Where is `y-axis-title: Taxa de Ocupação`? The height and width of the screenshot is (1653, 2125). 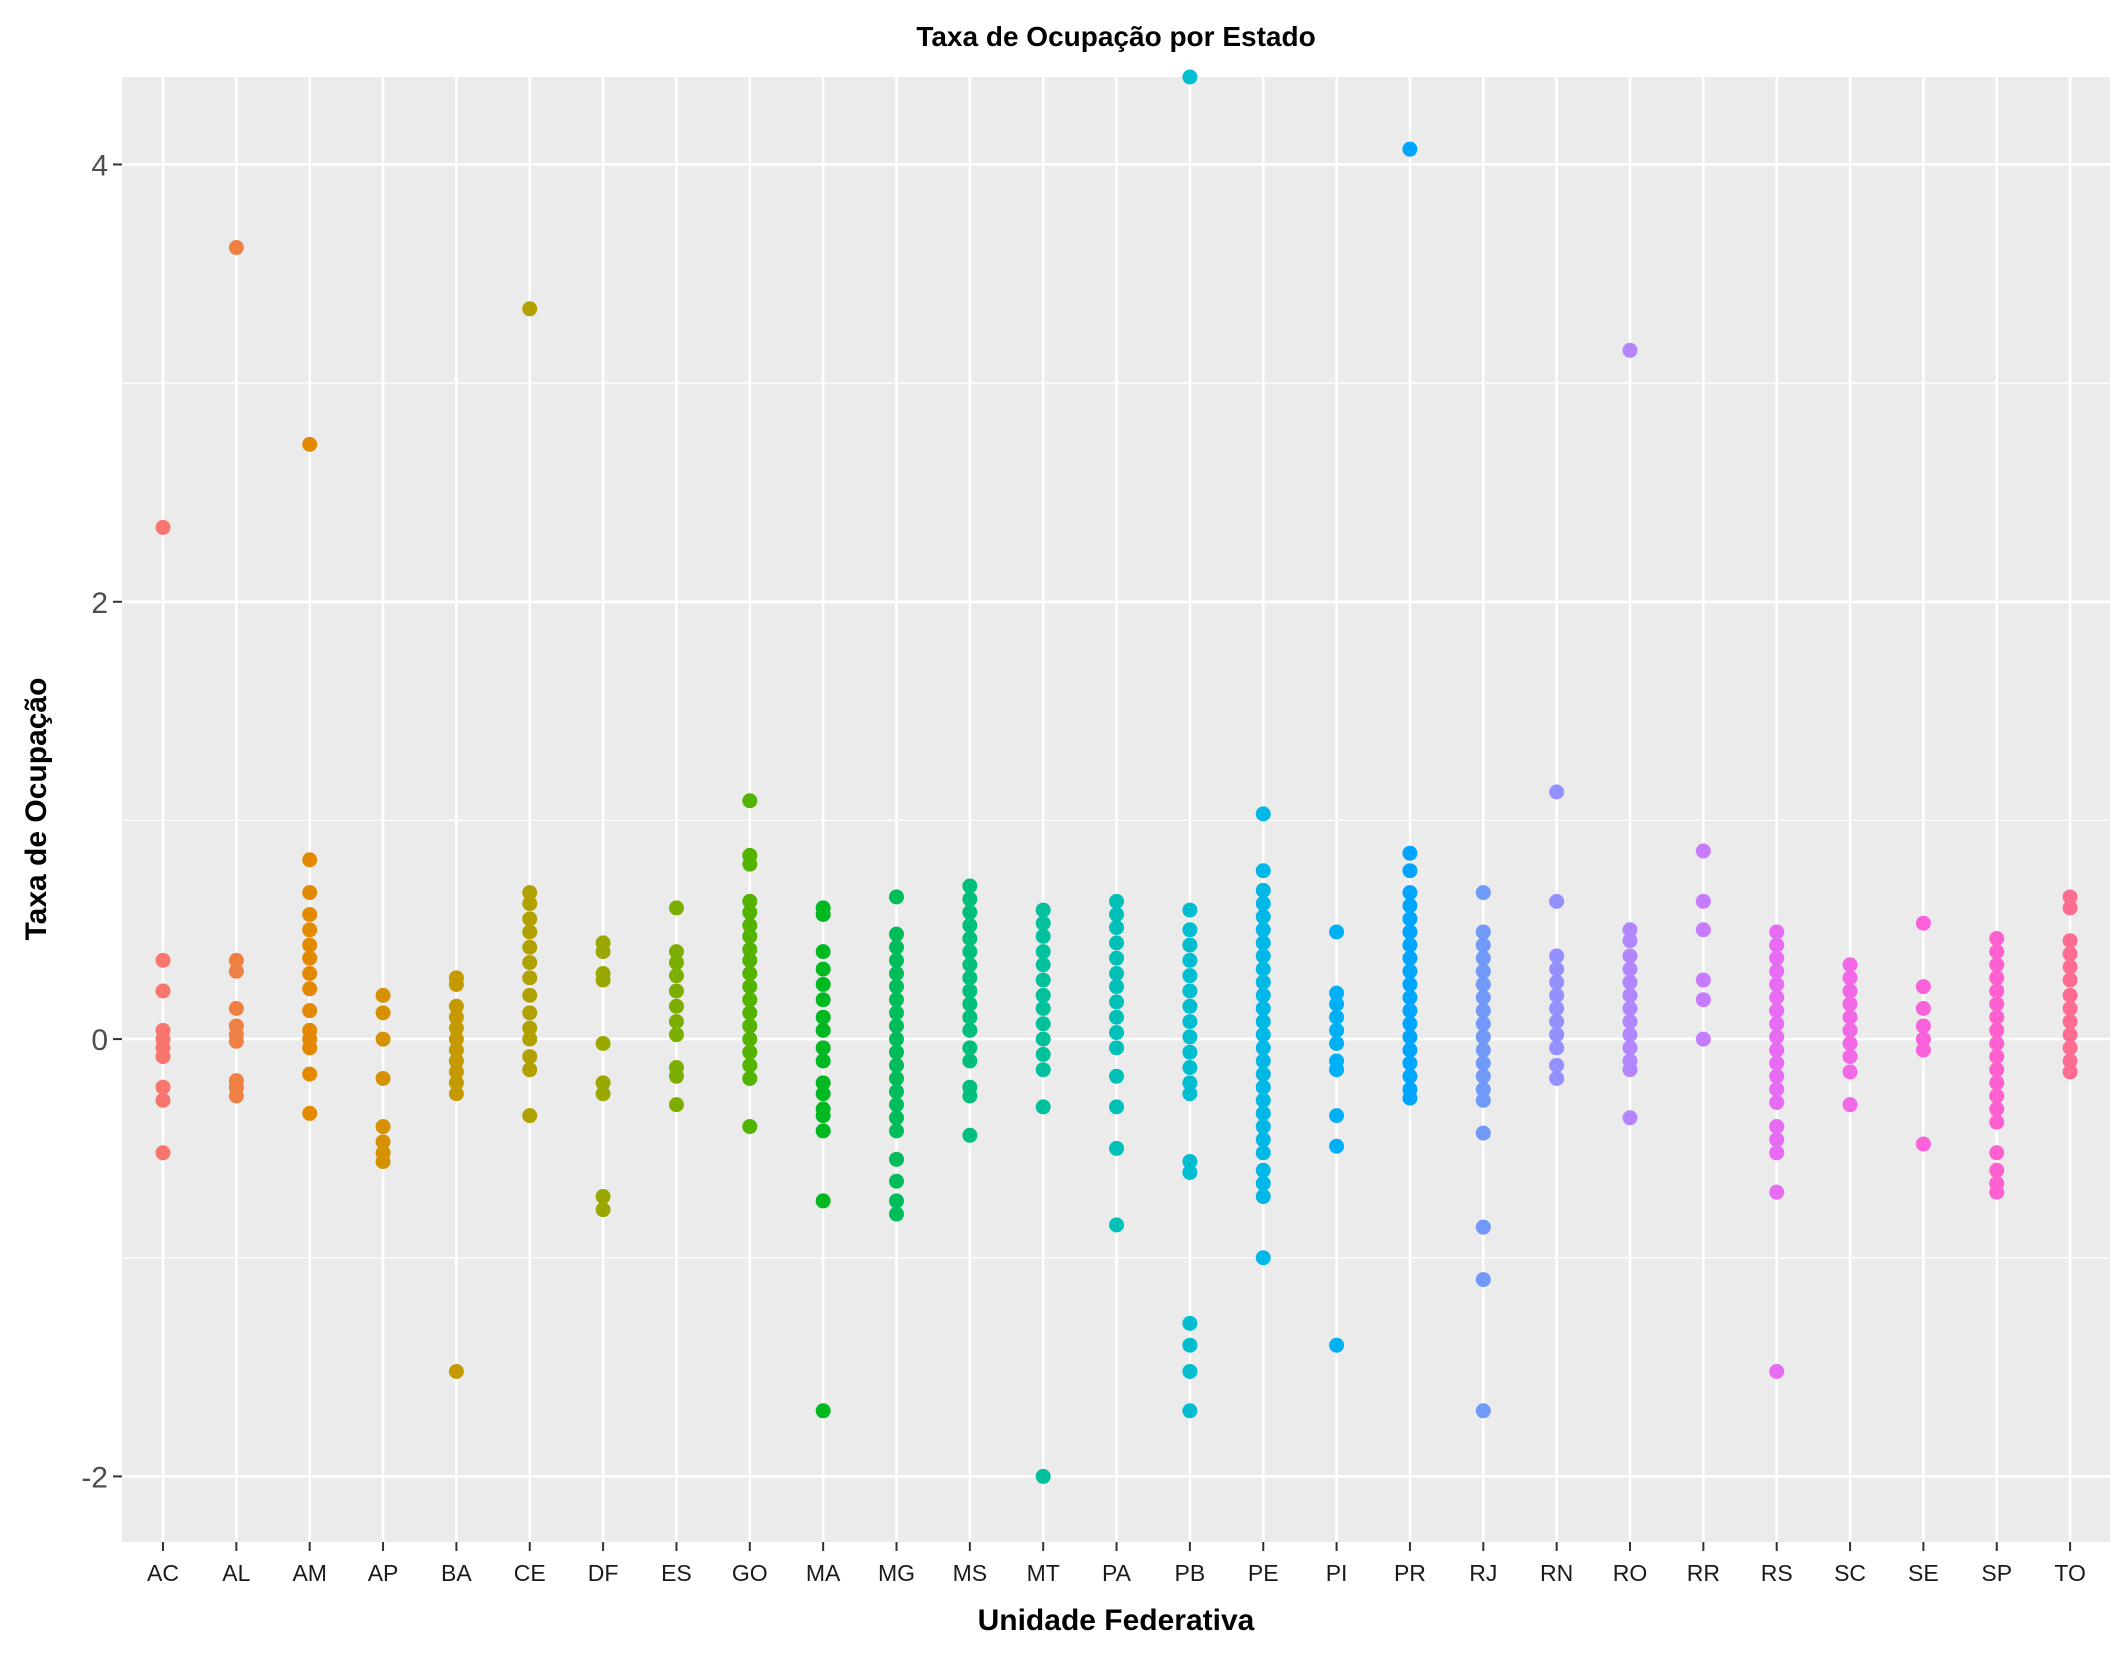 y-axis-title: Taxa de Ocupação is located at coordinates (36, 809).